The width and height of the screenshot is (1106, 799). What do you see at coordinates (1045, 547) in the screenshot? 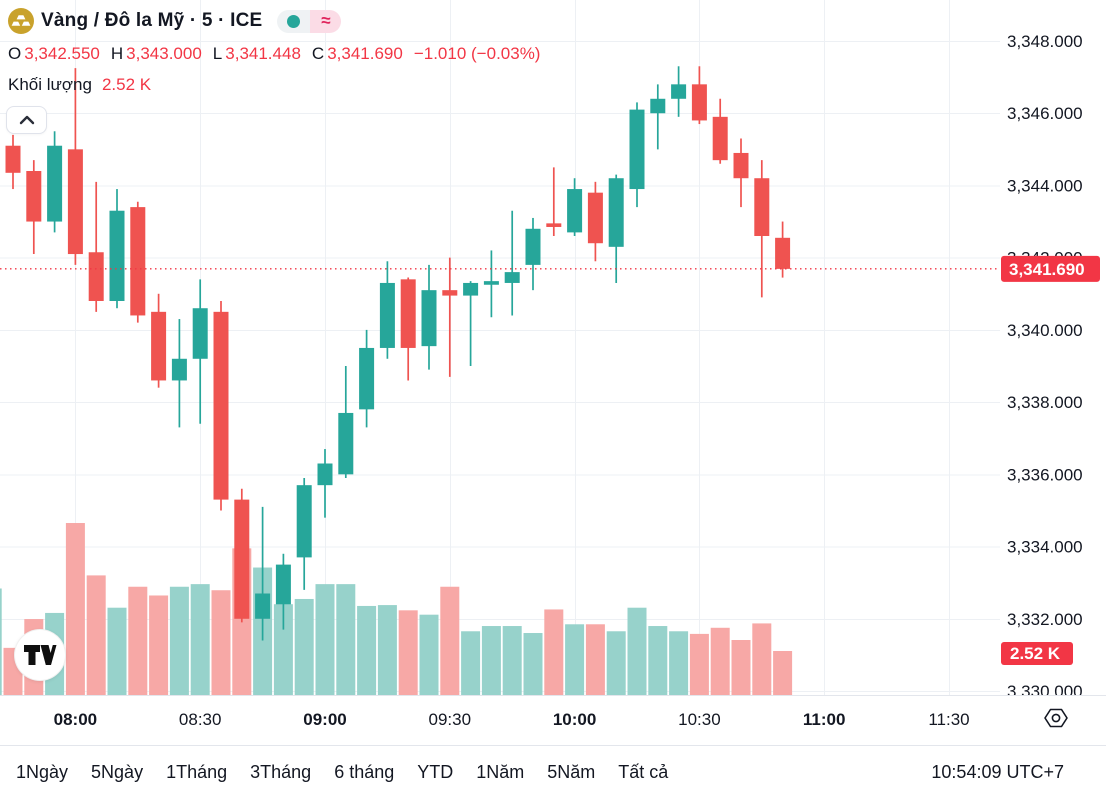
I see `price-tick-label: 3,334.000` at bounding box center [1045, 547].